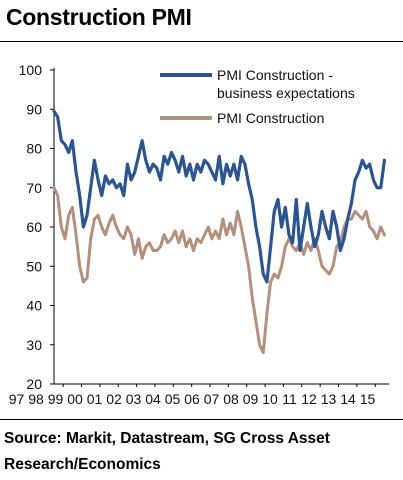 The height and width of the screenshot is (480, 403). Describe the element at coordinates (275, 75) in the screenshot. I see `legend-label-expectations: PMI Construction -` at that location.